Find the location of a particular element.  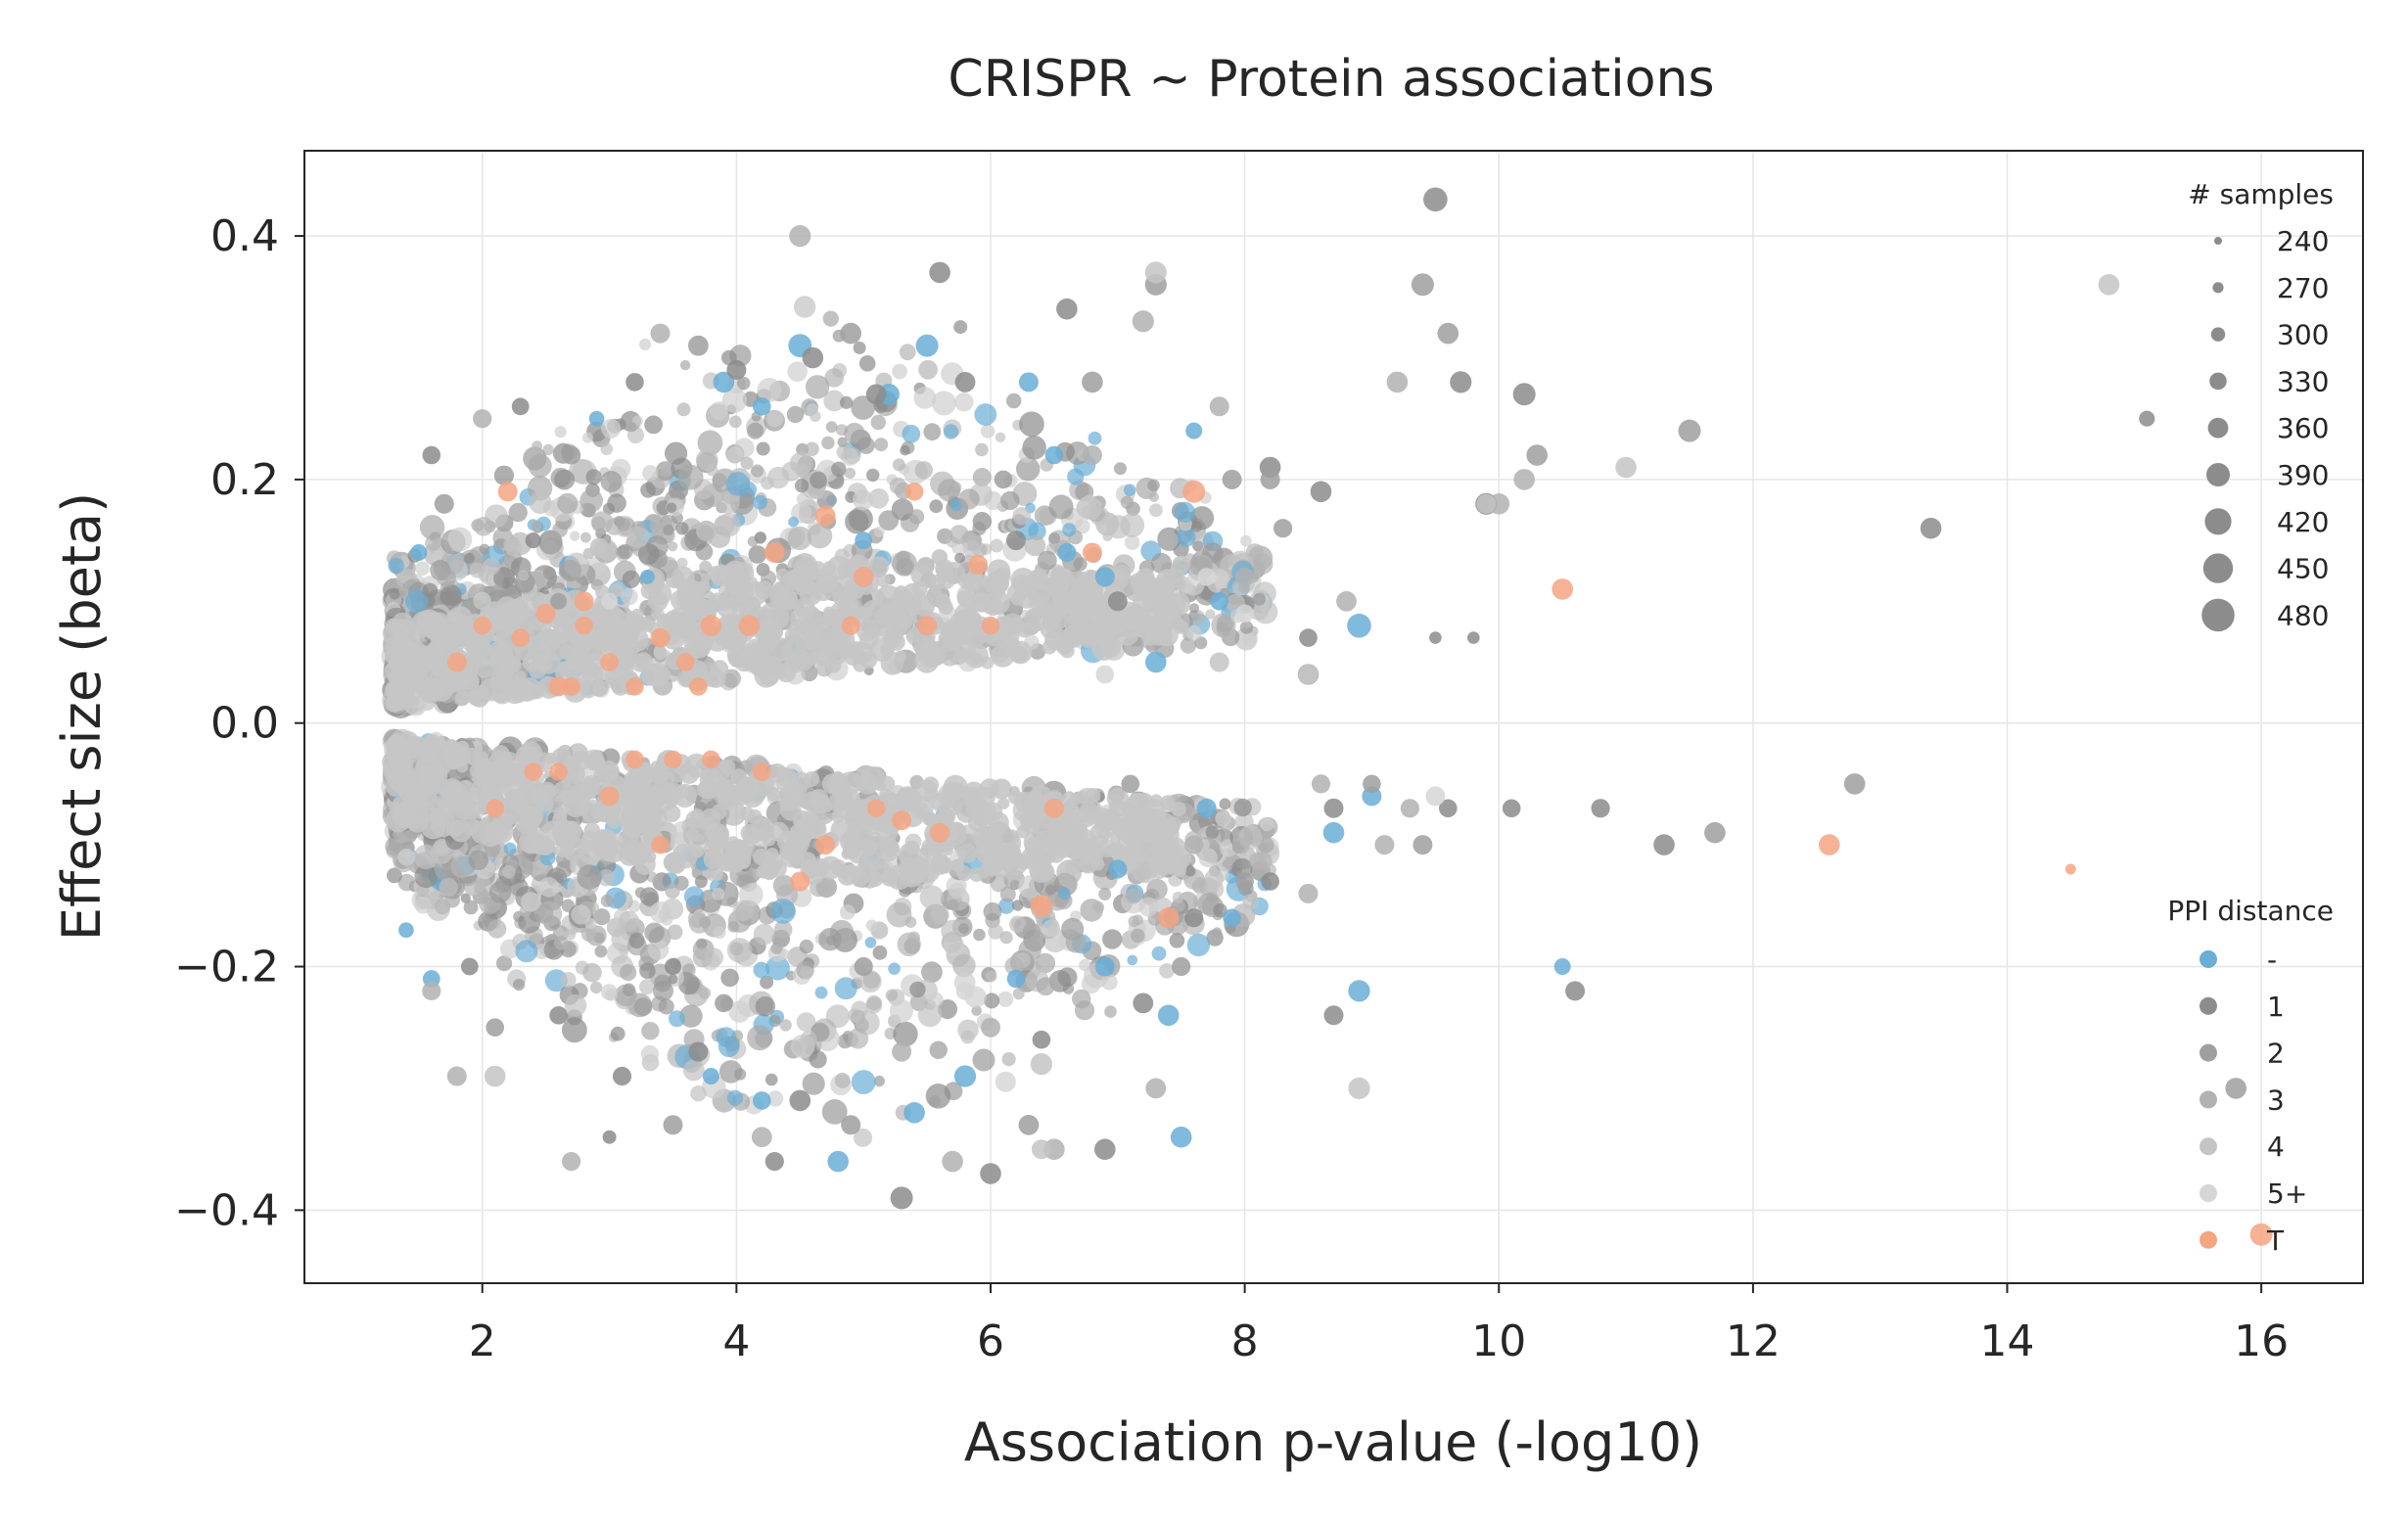

color-legend-label: - is located at coordinates (2272, 960).